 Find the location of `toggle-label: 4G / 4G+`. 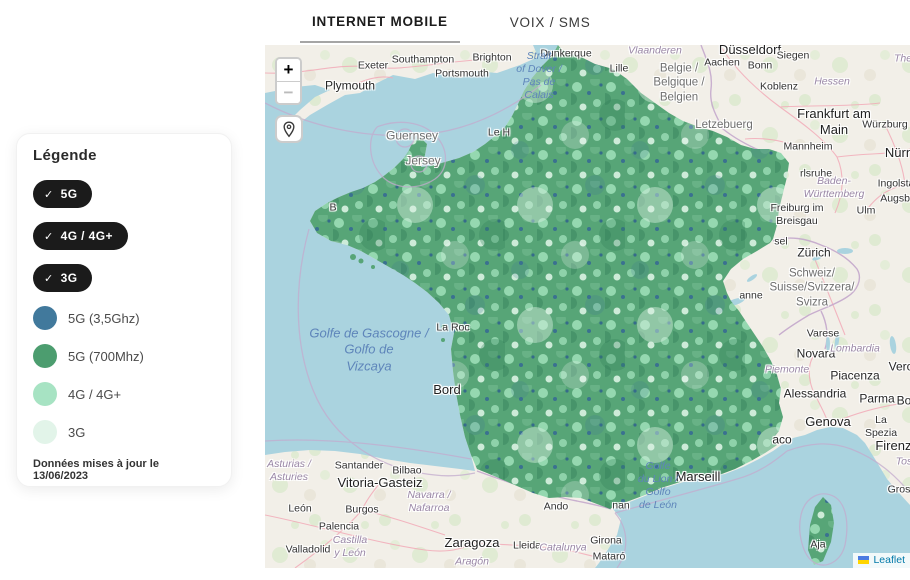

toggle-label: 4G / 4G+ is located at coordinates (86, 236).